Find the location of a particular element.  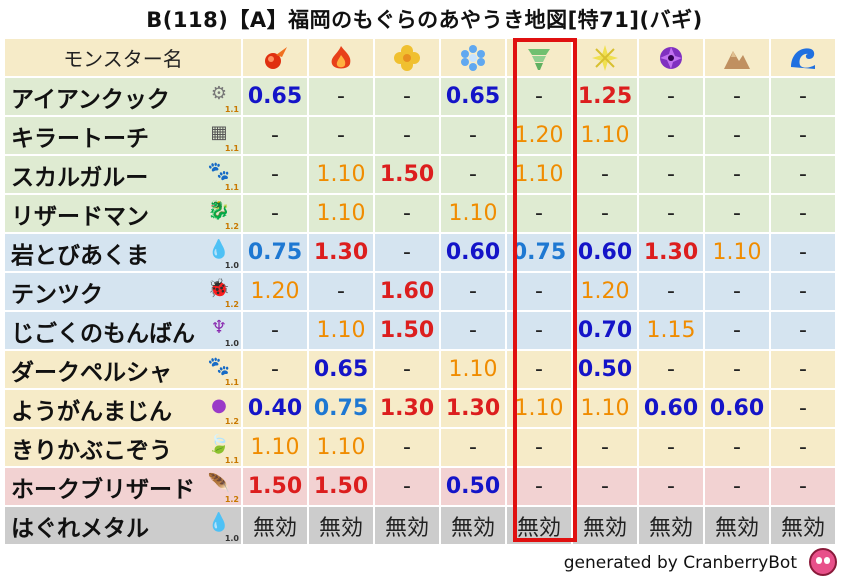

resistance-value: 0.75 is located at coordinates (275, 252).